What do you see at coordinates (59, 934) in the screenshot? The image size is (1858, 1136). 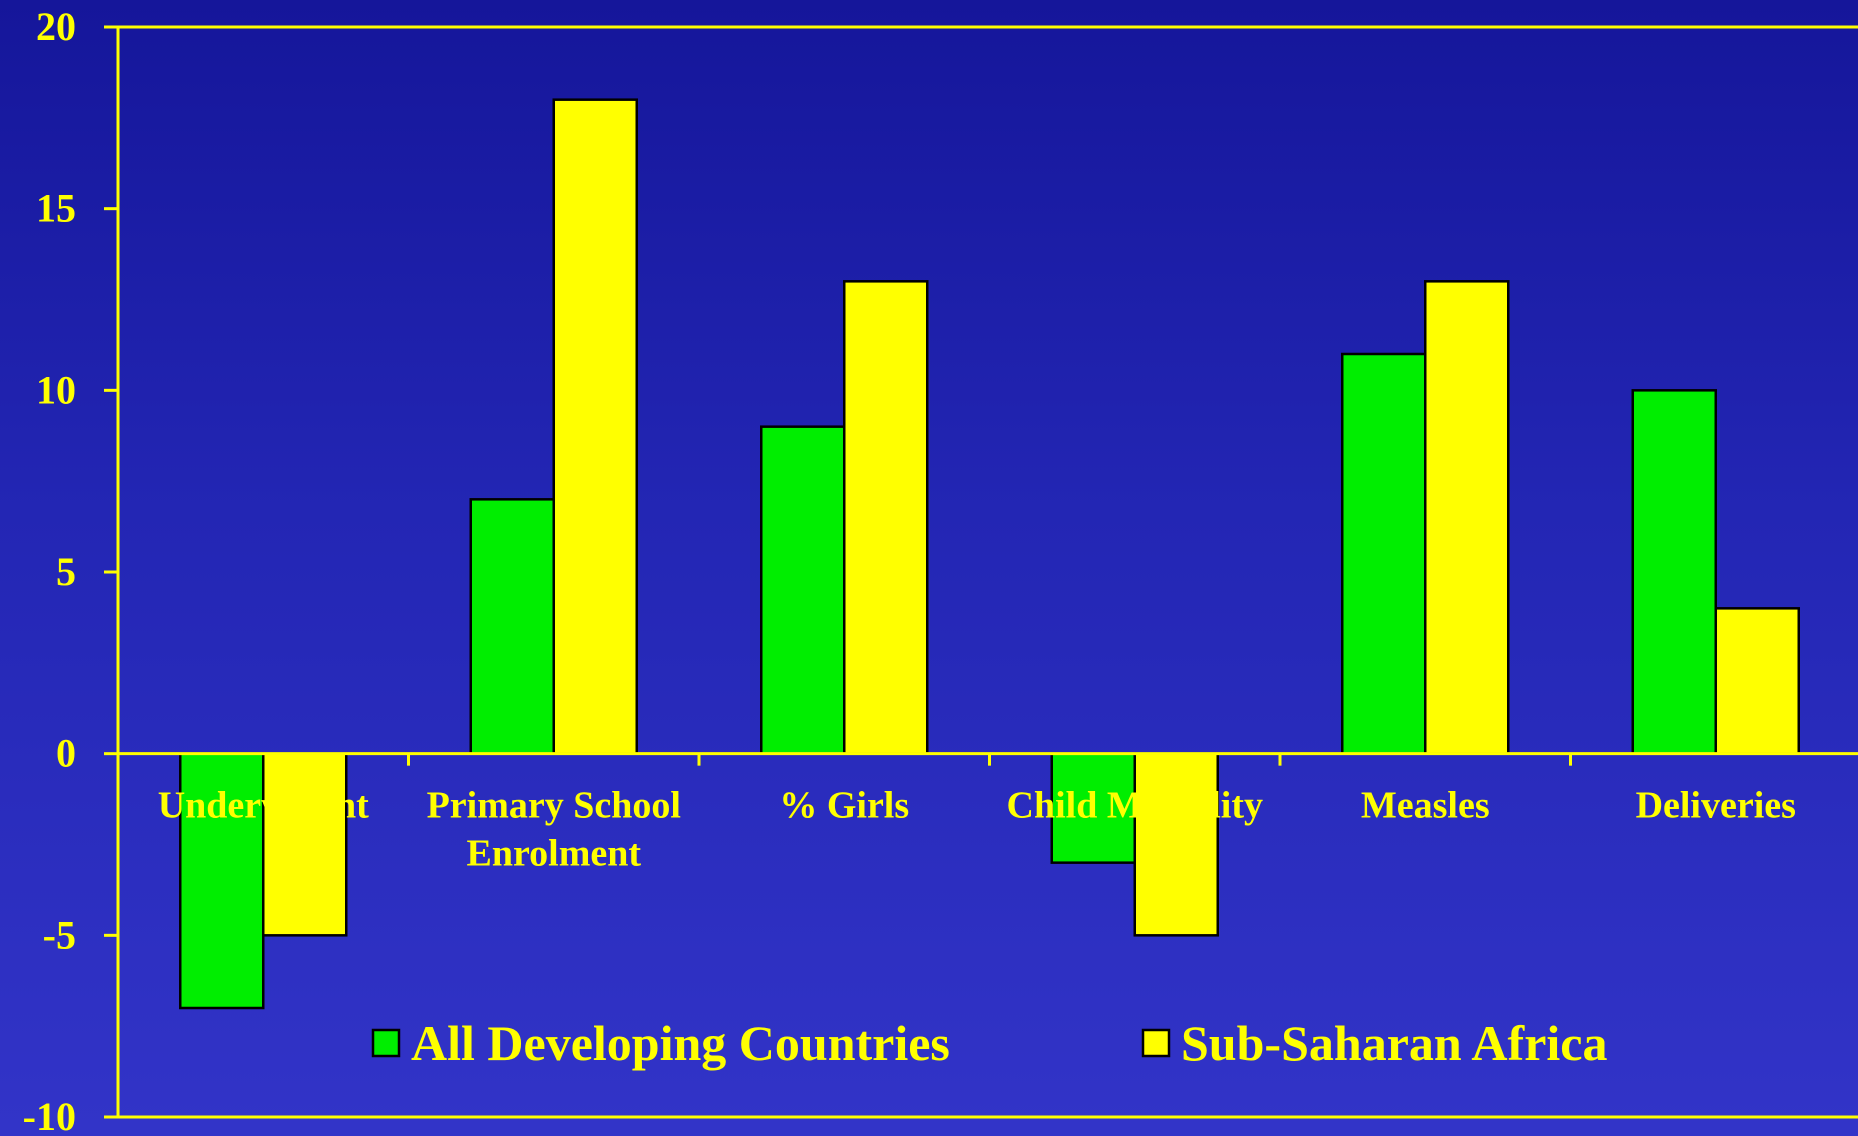 I see `y-tick-label: -5` at bounding box center [59, 934].